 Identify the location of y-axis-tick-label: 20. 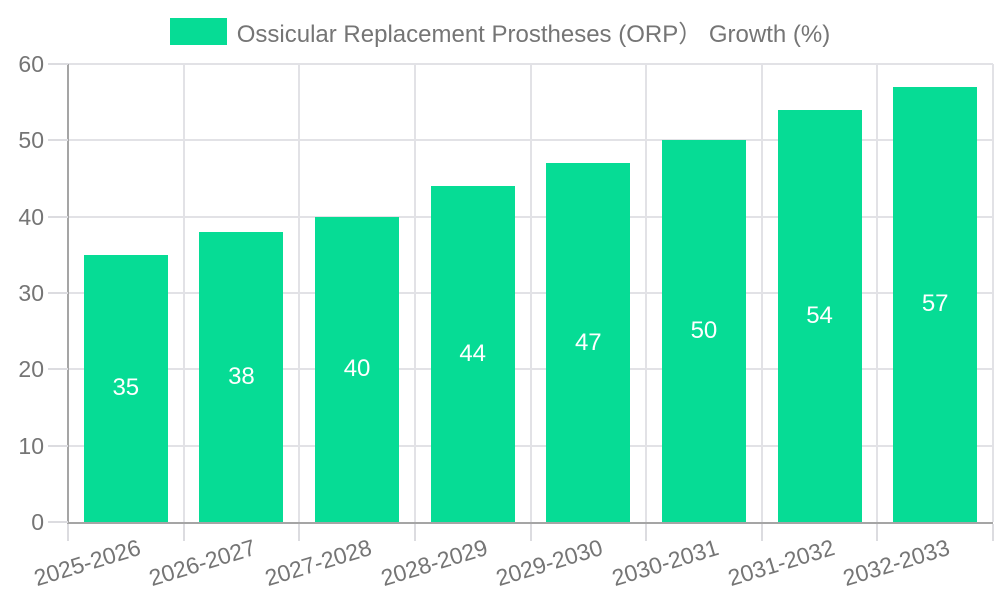
(31, 369).